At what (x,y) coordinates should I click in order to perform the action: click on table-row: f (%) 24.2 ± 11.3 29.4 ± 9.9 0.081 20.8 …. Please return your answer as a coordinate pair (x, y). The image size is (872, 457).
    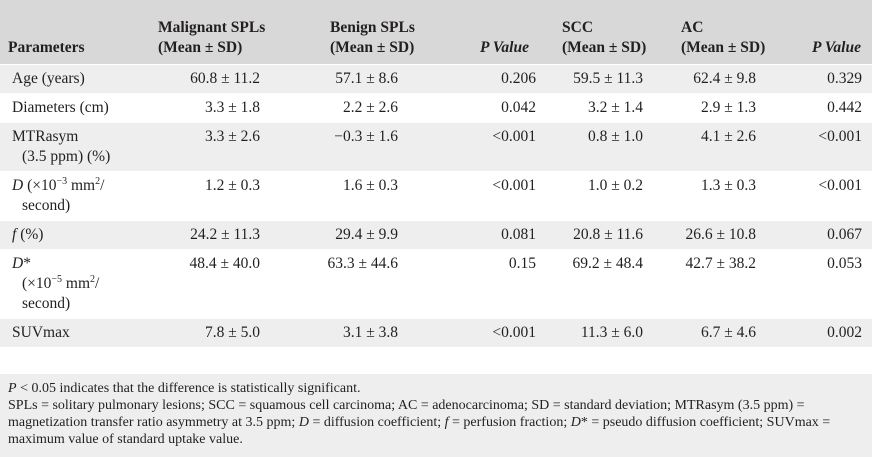
    Looking at the image, I should click on (436, 235).